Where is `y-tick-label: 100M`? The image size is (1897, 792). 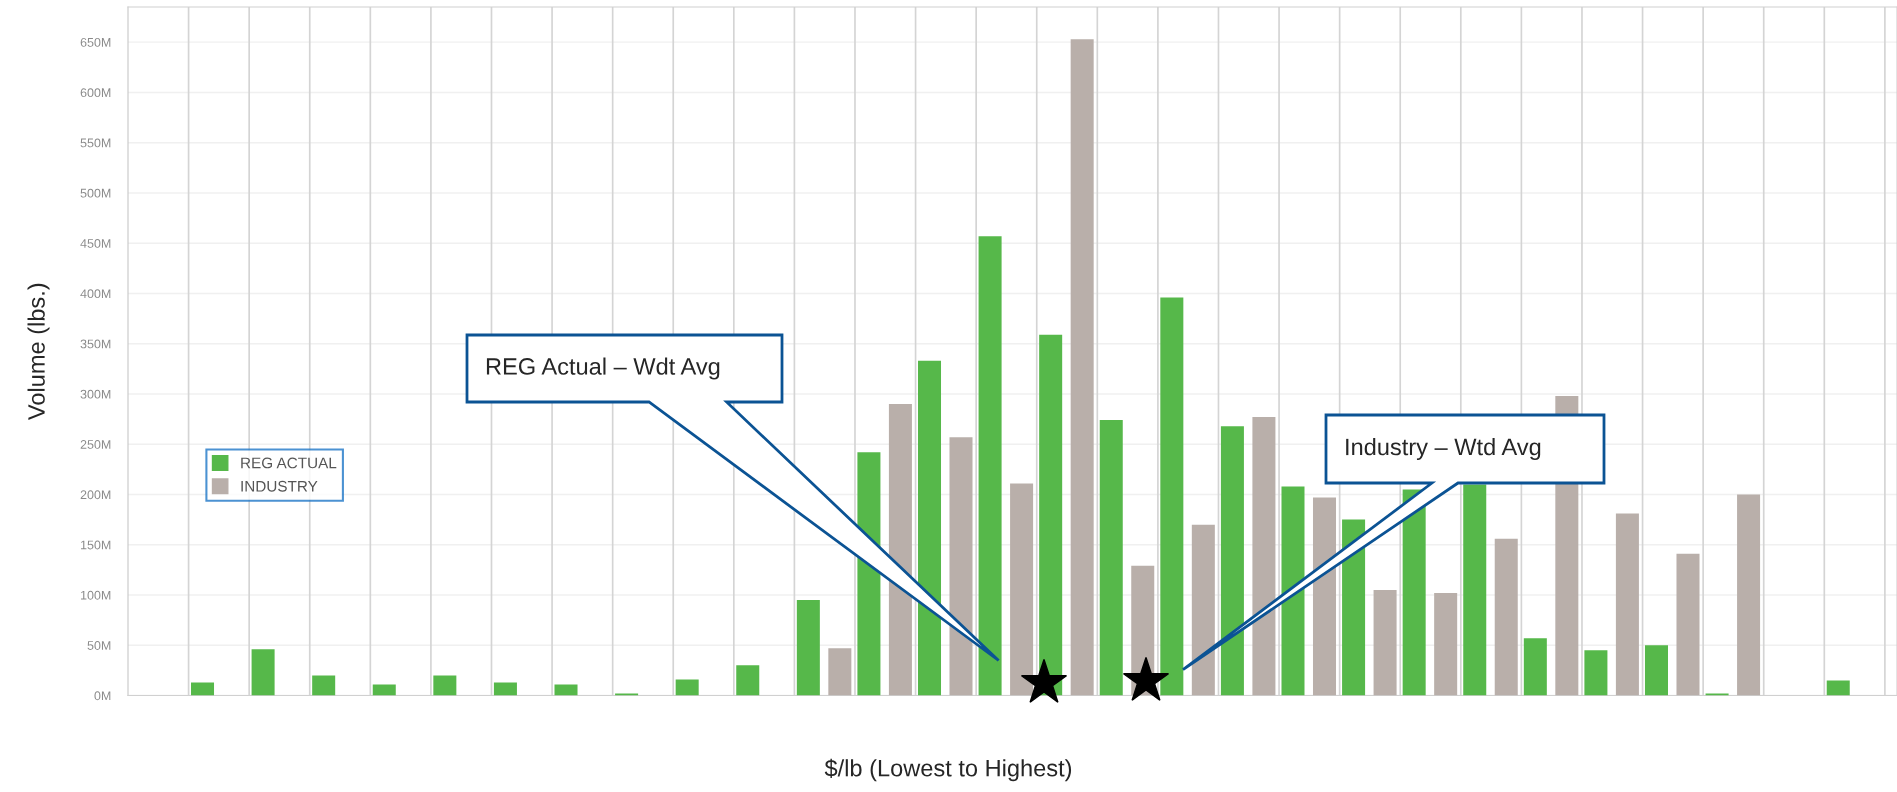 y-tick-label: 100M is located at coordinates (96, 595).